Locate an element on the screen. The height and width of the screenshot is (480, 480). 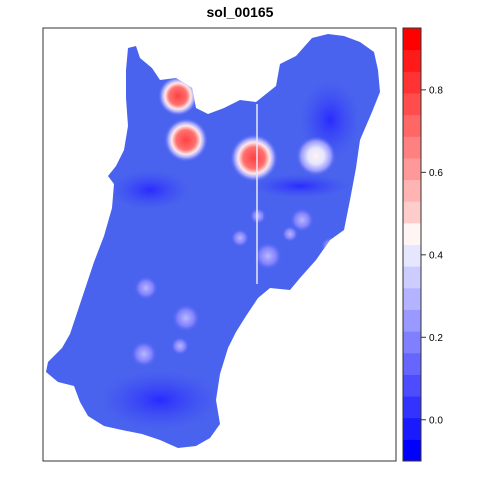
legend-tick-label: 0.8 is located at coordinates (436, 90).